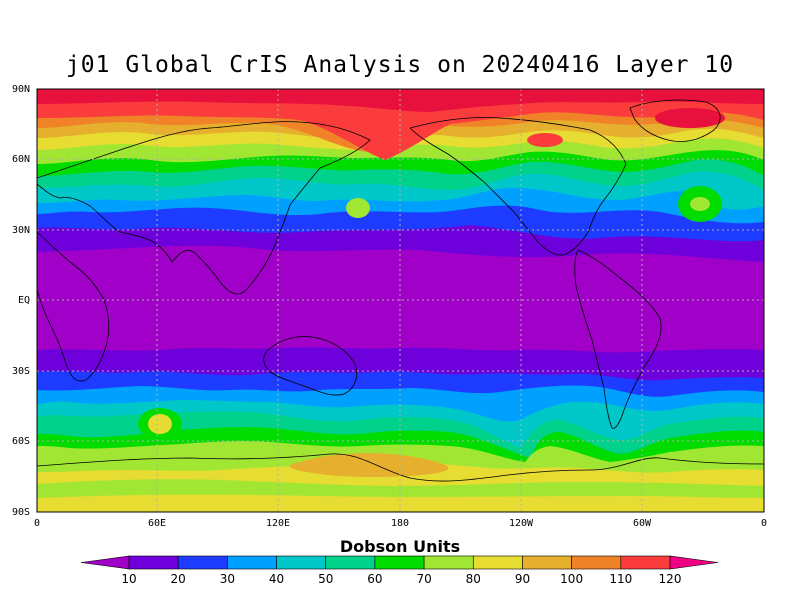 This screenshot has width=800, height=600. I want to click on colorbar-arrow-high, so click(694, 562).